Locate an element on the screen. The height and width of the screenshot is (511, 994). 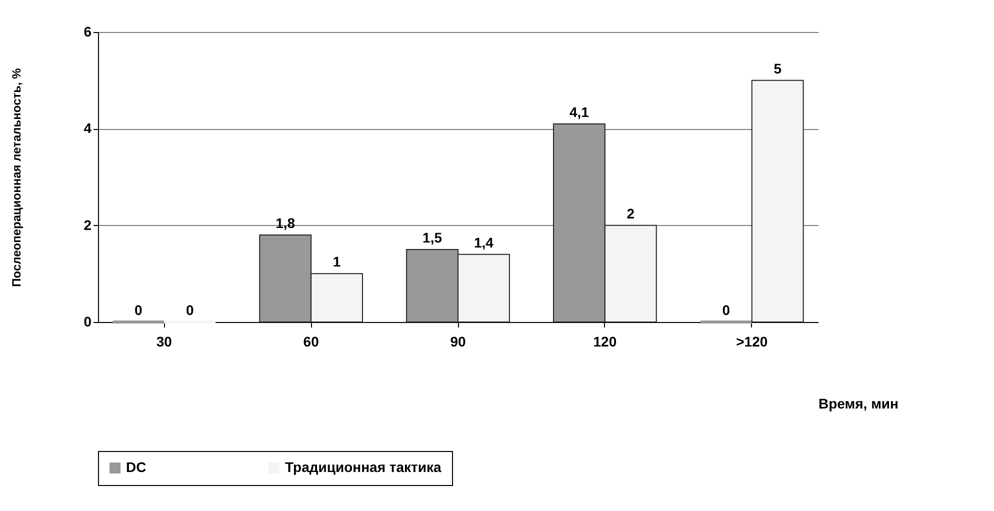
data-label: 5 is located at coordinates (778, 68).